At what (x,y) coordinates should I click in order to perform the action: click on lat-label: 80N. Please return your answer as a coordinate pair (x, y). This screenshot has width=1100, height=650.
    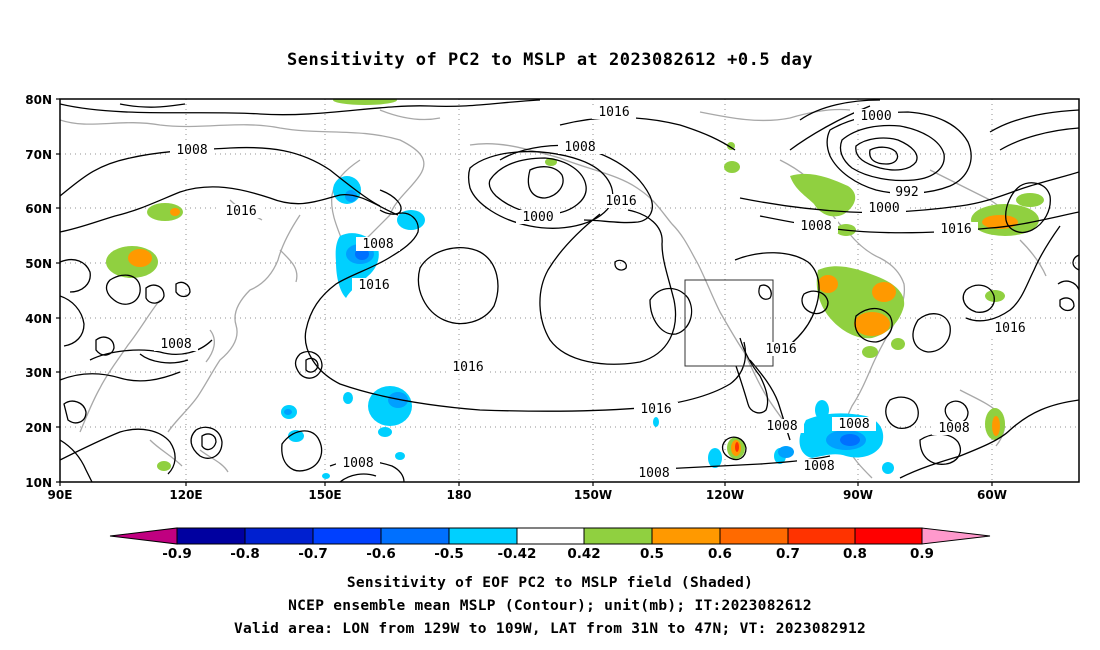
    Looking at the image, I should click on (38, 100).